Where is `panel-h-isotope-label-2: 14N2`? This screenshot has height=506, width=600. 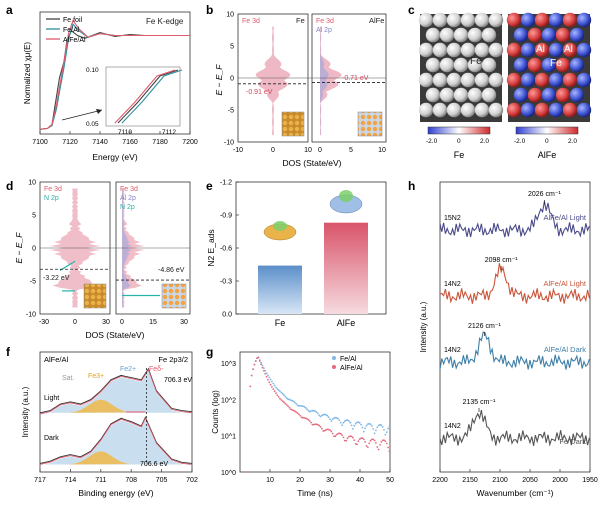 panel-h-isotope-label-2: 14N2 is located at coordinates (452, 350).